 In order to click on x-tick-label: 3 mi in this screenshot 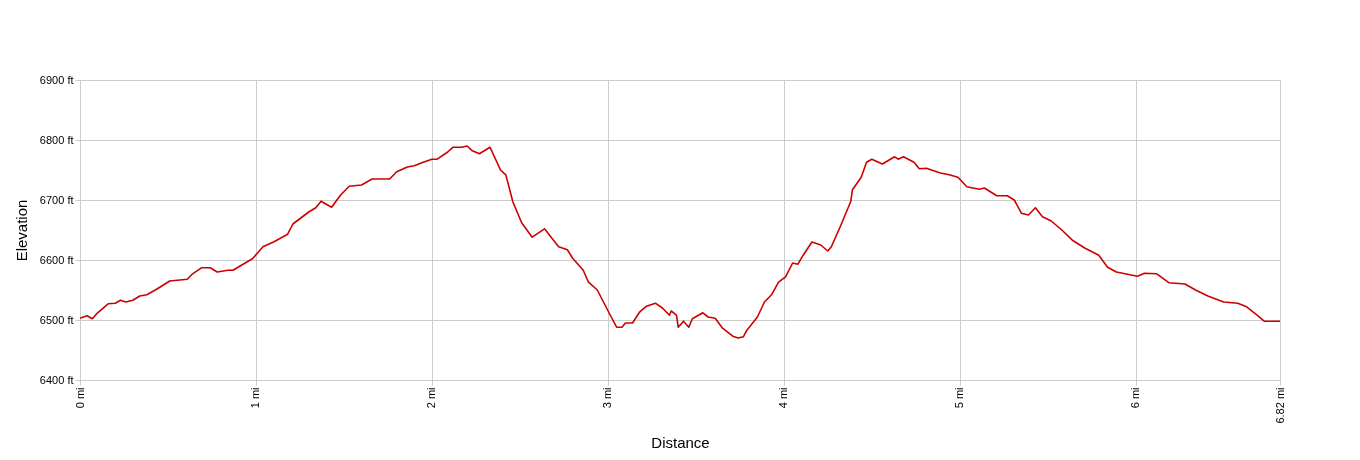, I will do `click(607, 398)`.